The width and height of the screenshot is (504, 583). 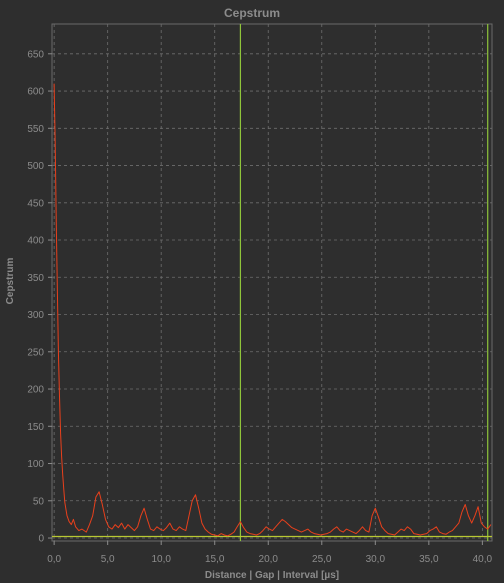 I want to click on y-tick-label: 400, so click(x=35, y=241).